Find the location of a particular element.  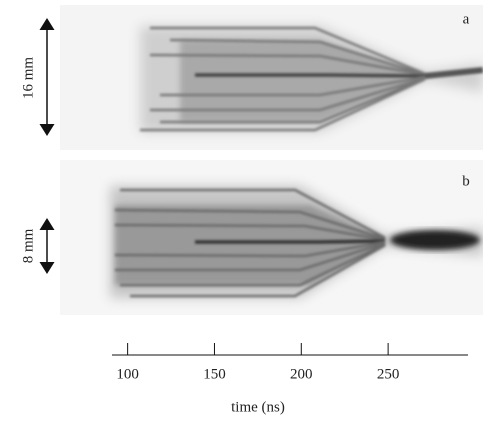

scale-label: 16 mm is located at coordinates (28, 78).